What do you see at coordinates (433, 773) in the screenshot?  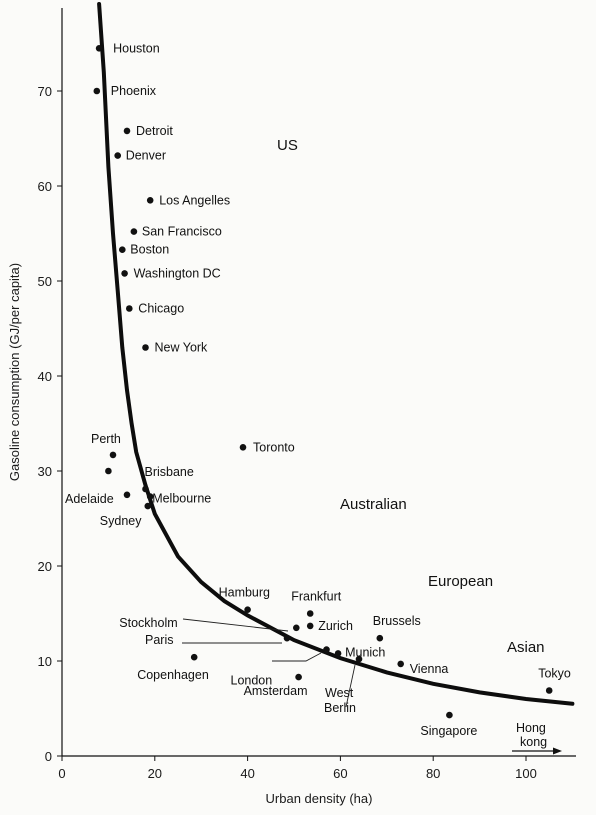 I see `x-tick-label: 80` at bounding box center [433, 773].